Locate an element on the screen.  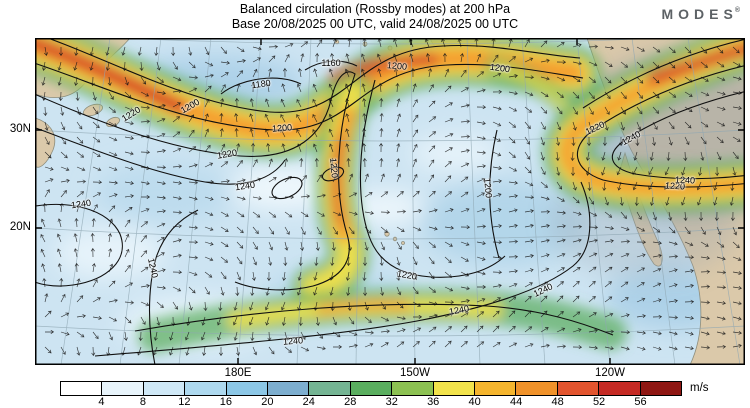
colorbar-tick: 20 is located at coordinates (267, 402).